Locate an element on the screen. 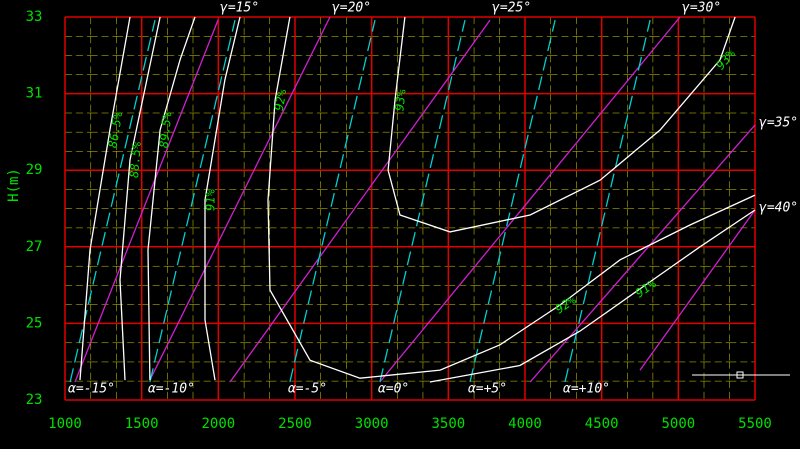  alpha-label: α=0° is located at coordinates (393, 389).